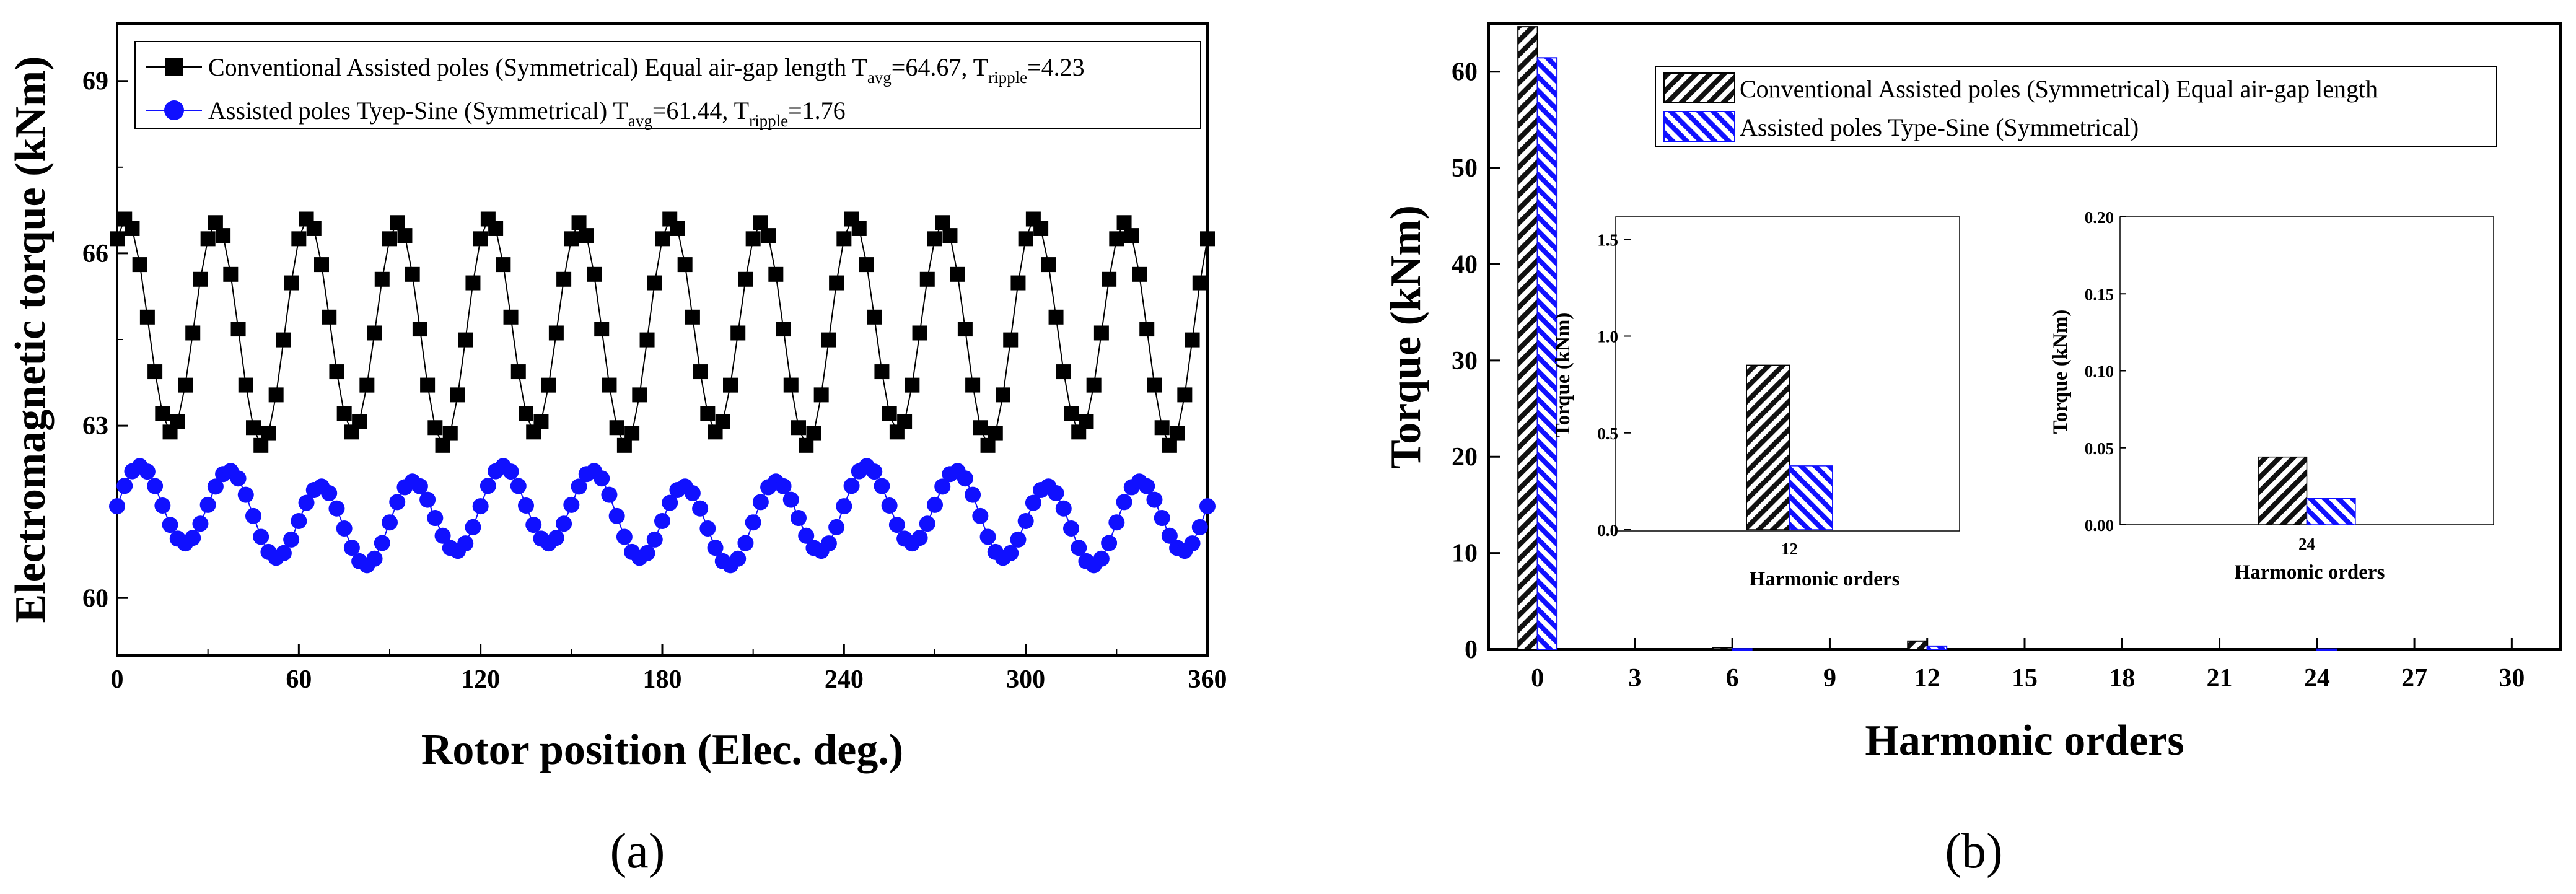 The image size is (2576, 894). What do you see at coordinates (2099, 217) in the screenshot?
I see `inset-y-tick-label: 0.20` at bounding box center [2099, 217].